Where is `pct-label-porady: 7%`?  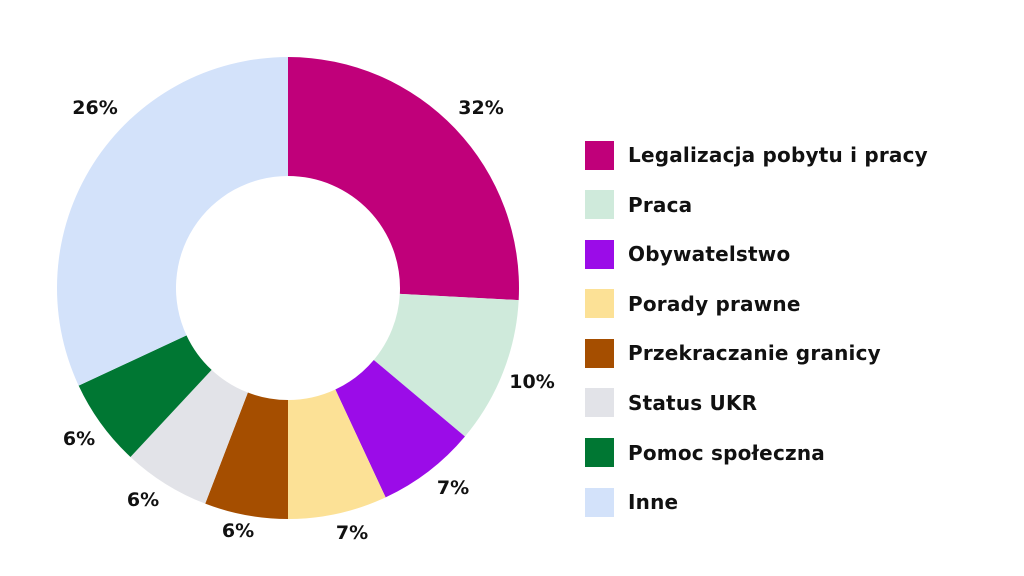 pct-label-porady: 7% is located at coordinates (352, 533).